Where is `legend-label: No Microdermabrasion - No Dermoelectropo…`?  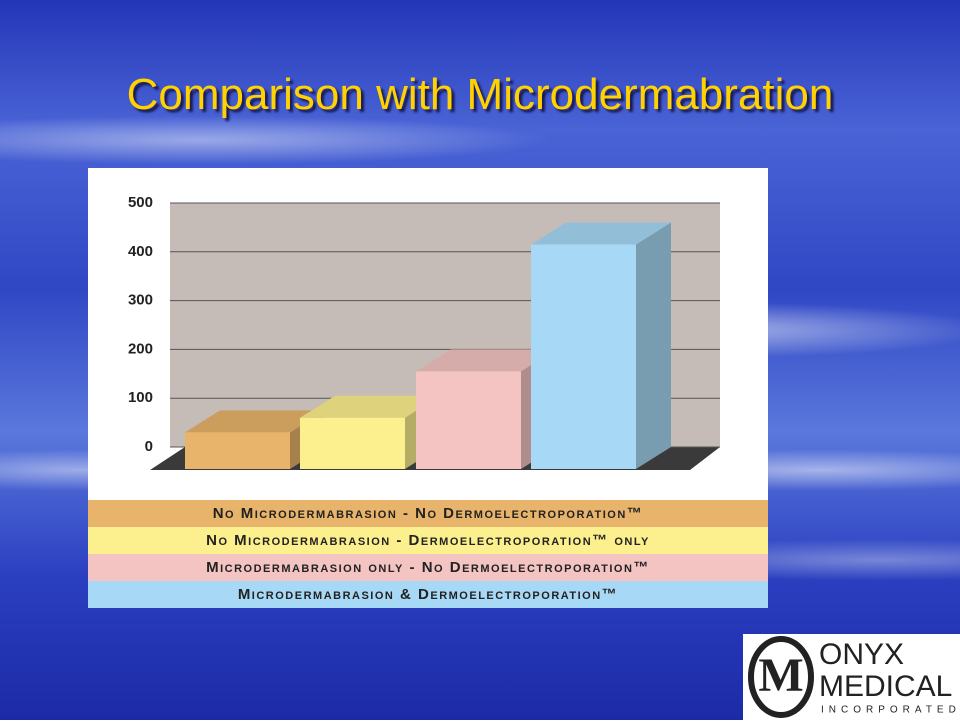 legend-label: No Microdermabrasion - No Dermoelectropo… is located at coordinates (428, 513).